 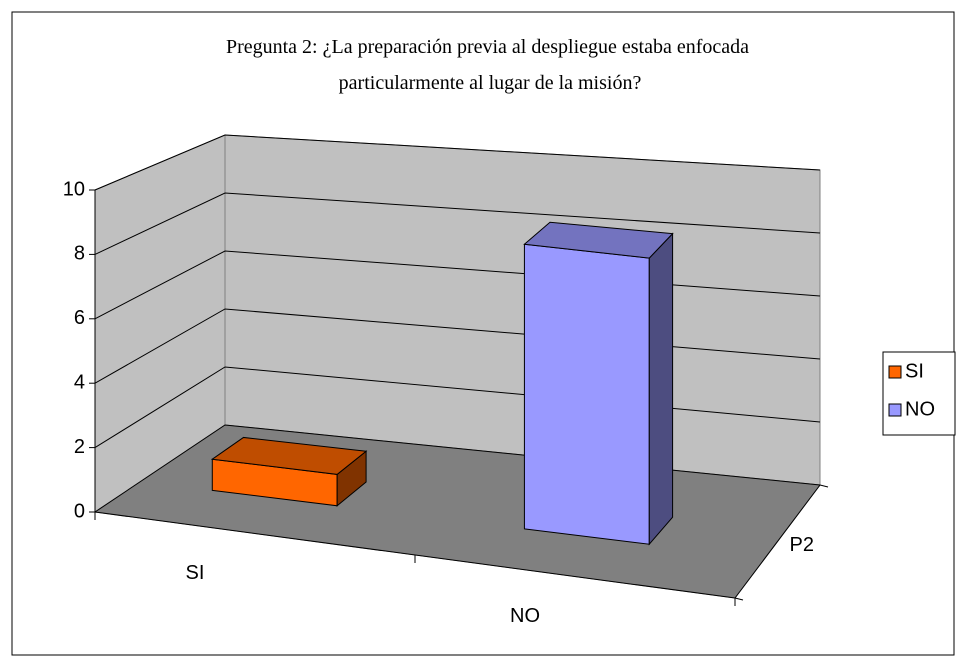 What do you see at coordinates (490, 83) in the screenshot?
I see `title-line: particularmente al lugar de la misión?` at bounding box center [490, 83].